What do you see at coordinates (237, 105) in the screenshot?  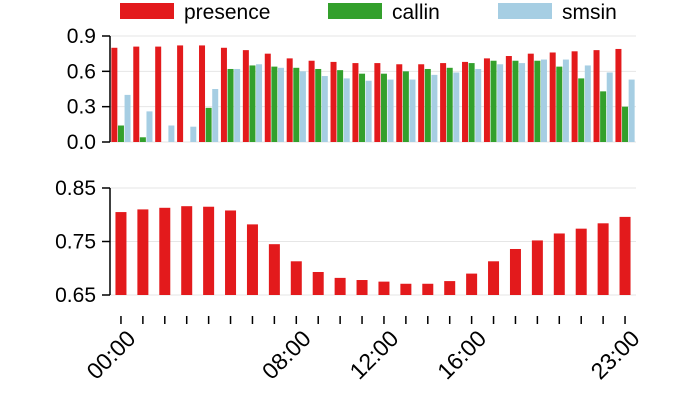 I see `bar-smsin-05:00` at bounding box center [237, 105].